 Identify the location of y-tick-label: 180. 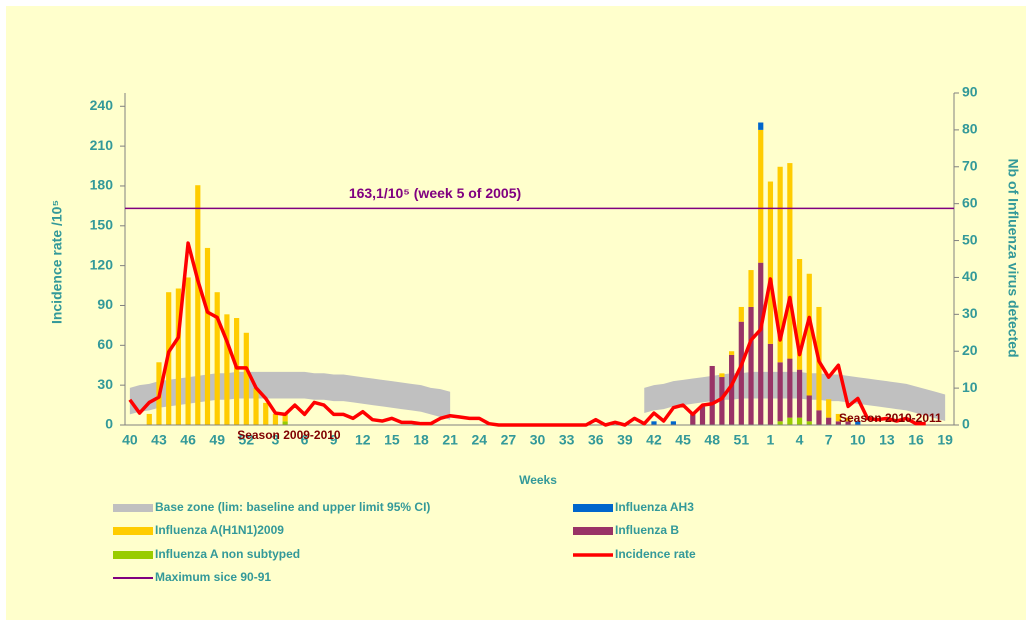
(102, 185).